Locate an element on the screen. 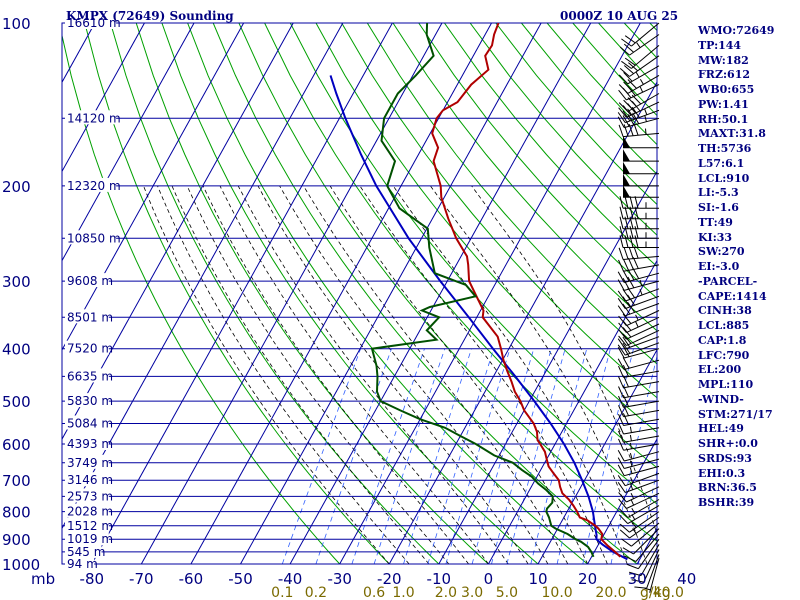 This screenshot has height=600, width=800. isotherm is located at coordinates (572, 411).